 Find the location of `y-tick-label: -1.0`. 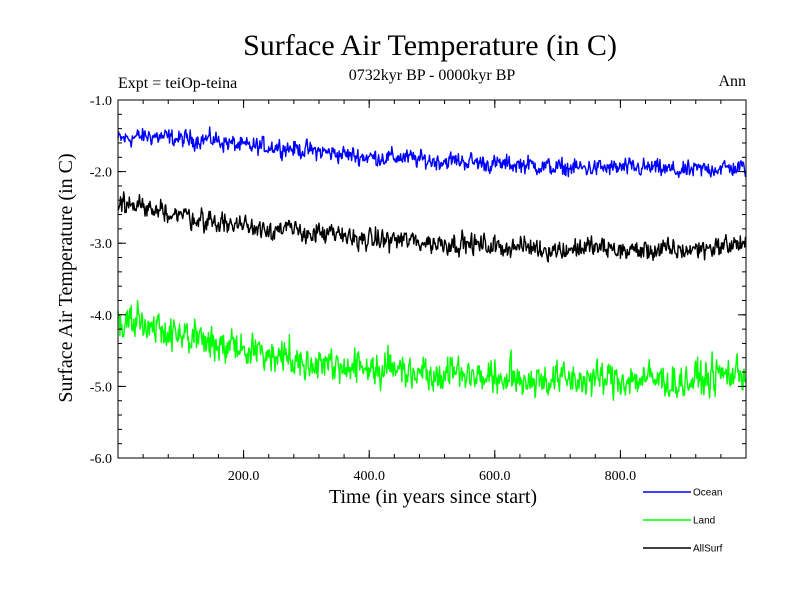

y-tick-label: -1.0 is located at coordinates (101, 101).